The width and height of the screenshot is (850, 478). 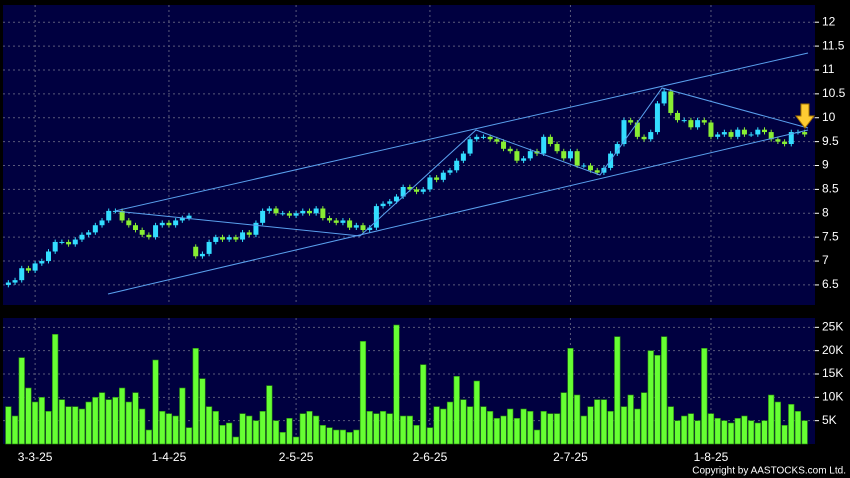 What do you see at coordinates (830, 189) in the screenshot?
I see `y-tick-label: 8.5` at bounding box center [830, 189].